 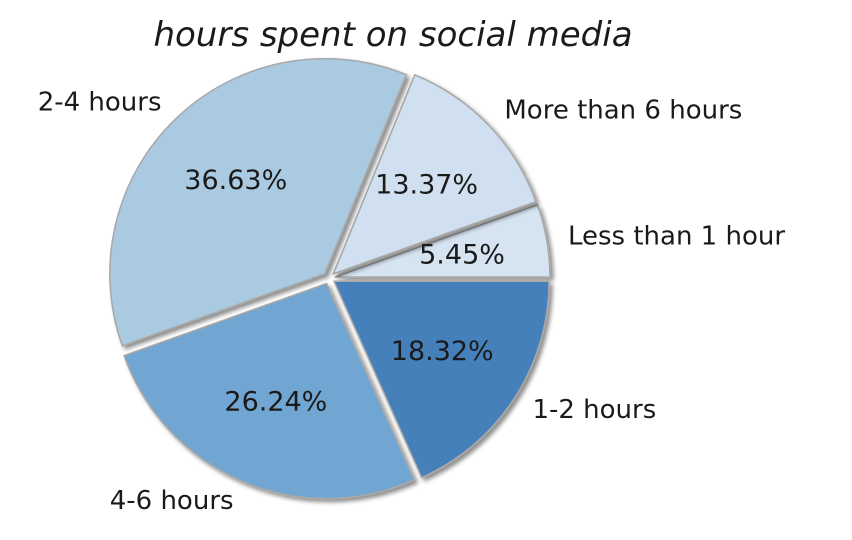 I want to click on pie-category-label-2-4-hours: 2-4 hours, so click(x=100, y=103).